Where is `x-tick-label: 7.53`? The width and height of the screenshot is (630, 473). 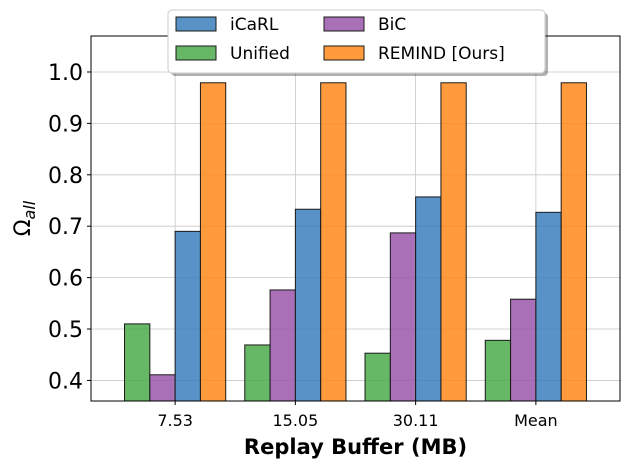 x-tick-label: 7.53 is located at coordinates (175, 420).